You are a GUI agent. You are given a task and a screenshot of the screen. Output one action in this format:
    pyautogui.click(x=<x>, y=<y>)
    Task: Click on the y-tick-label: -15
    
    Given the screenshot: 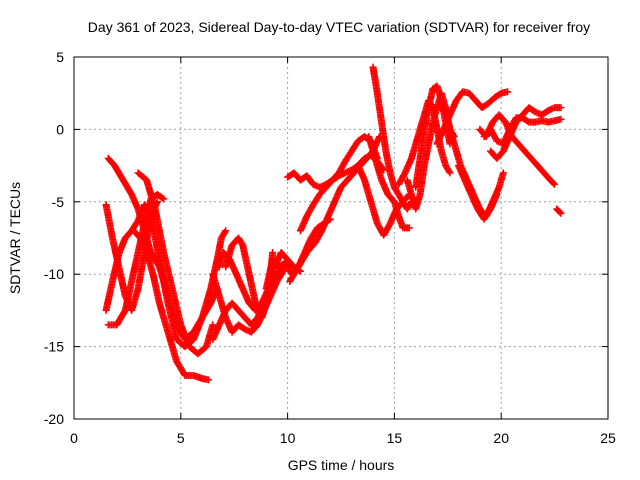 What is the action you would take?
    pyautogui.click(x=54, y=347)
    